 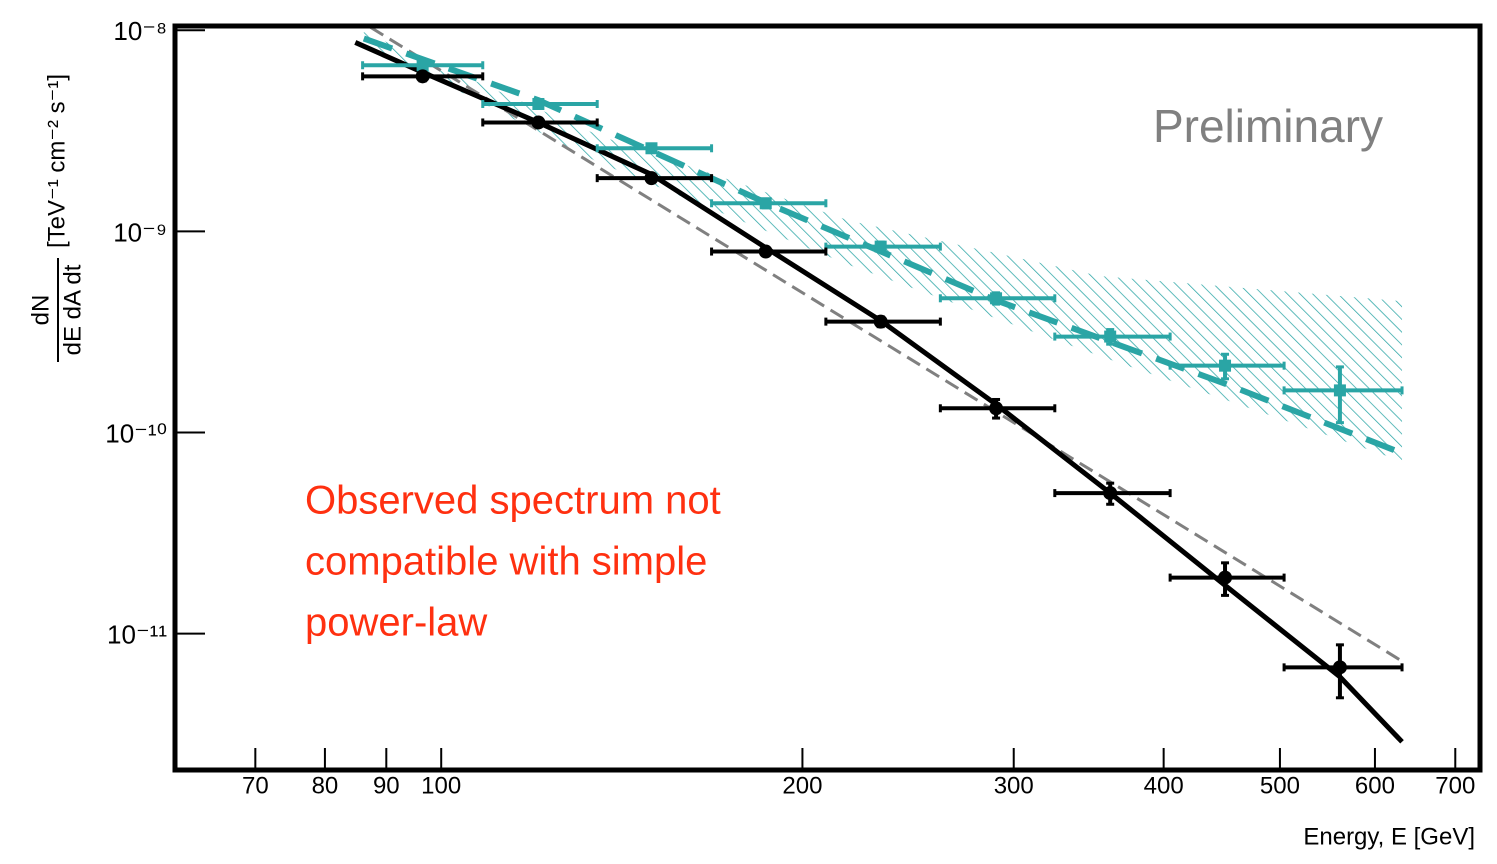 What do you see at coordinates (513, 501) in the screenshot?
I see `note-line: Observed spectrum not` at bounding box center [513, 501].